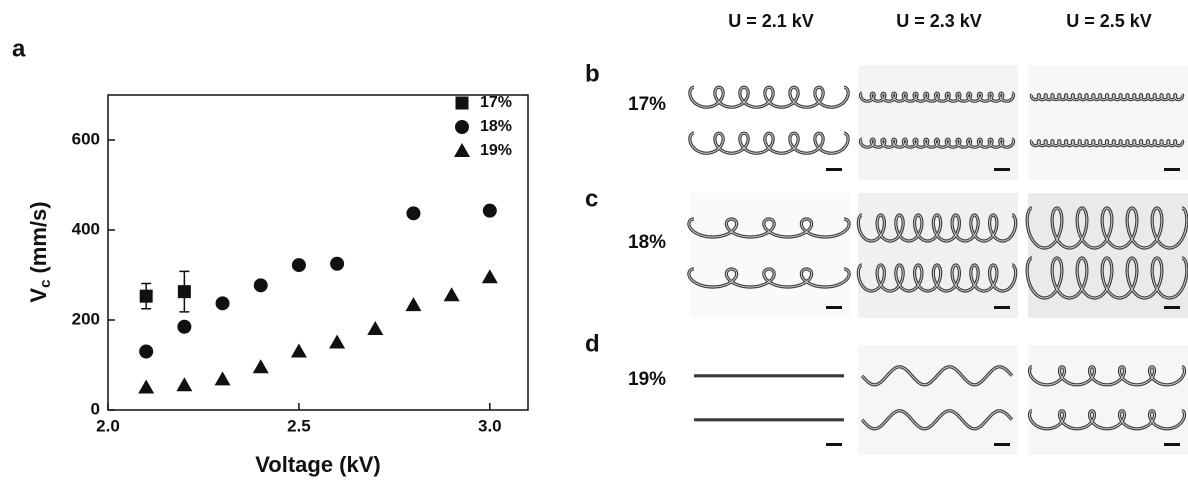 This screenshot has height=485, width=1188. Describe the element at coordinates (38, 237) in the screenshot. I see `y-label-unit: (mm/s)` at that location.